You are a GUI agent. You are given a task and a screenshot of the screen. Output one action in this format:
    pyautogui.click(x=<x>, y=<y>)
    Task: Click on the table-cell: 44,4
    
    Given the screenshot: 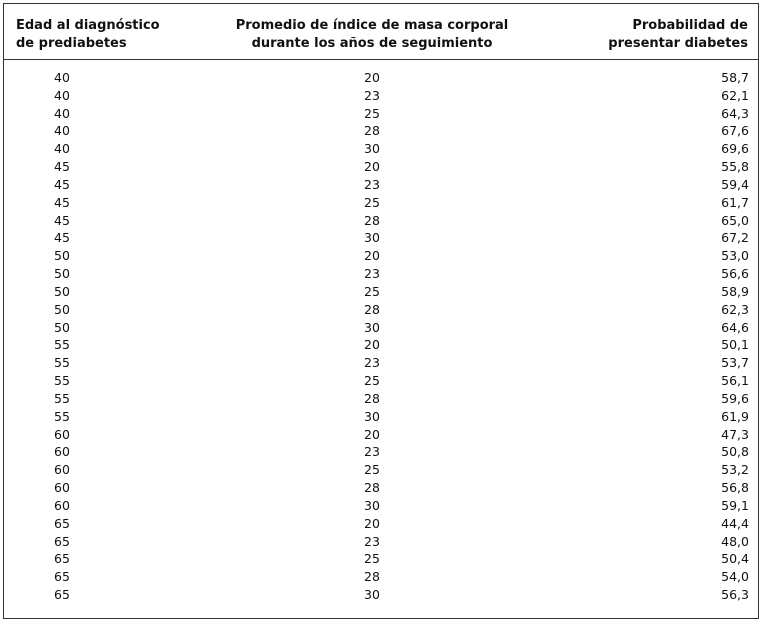 What is the action you would take?
    pyautogui.click(x=735, y=523)
    